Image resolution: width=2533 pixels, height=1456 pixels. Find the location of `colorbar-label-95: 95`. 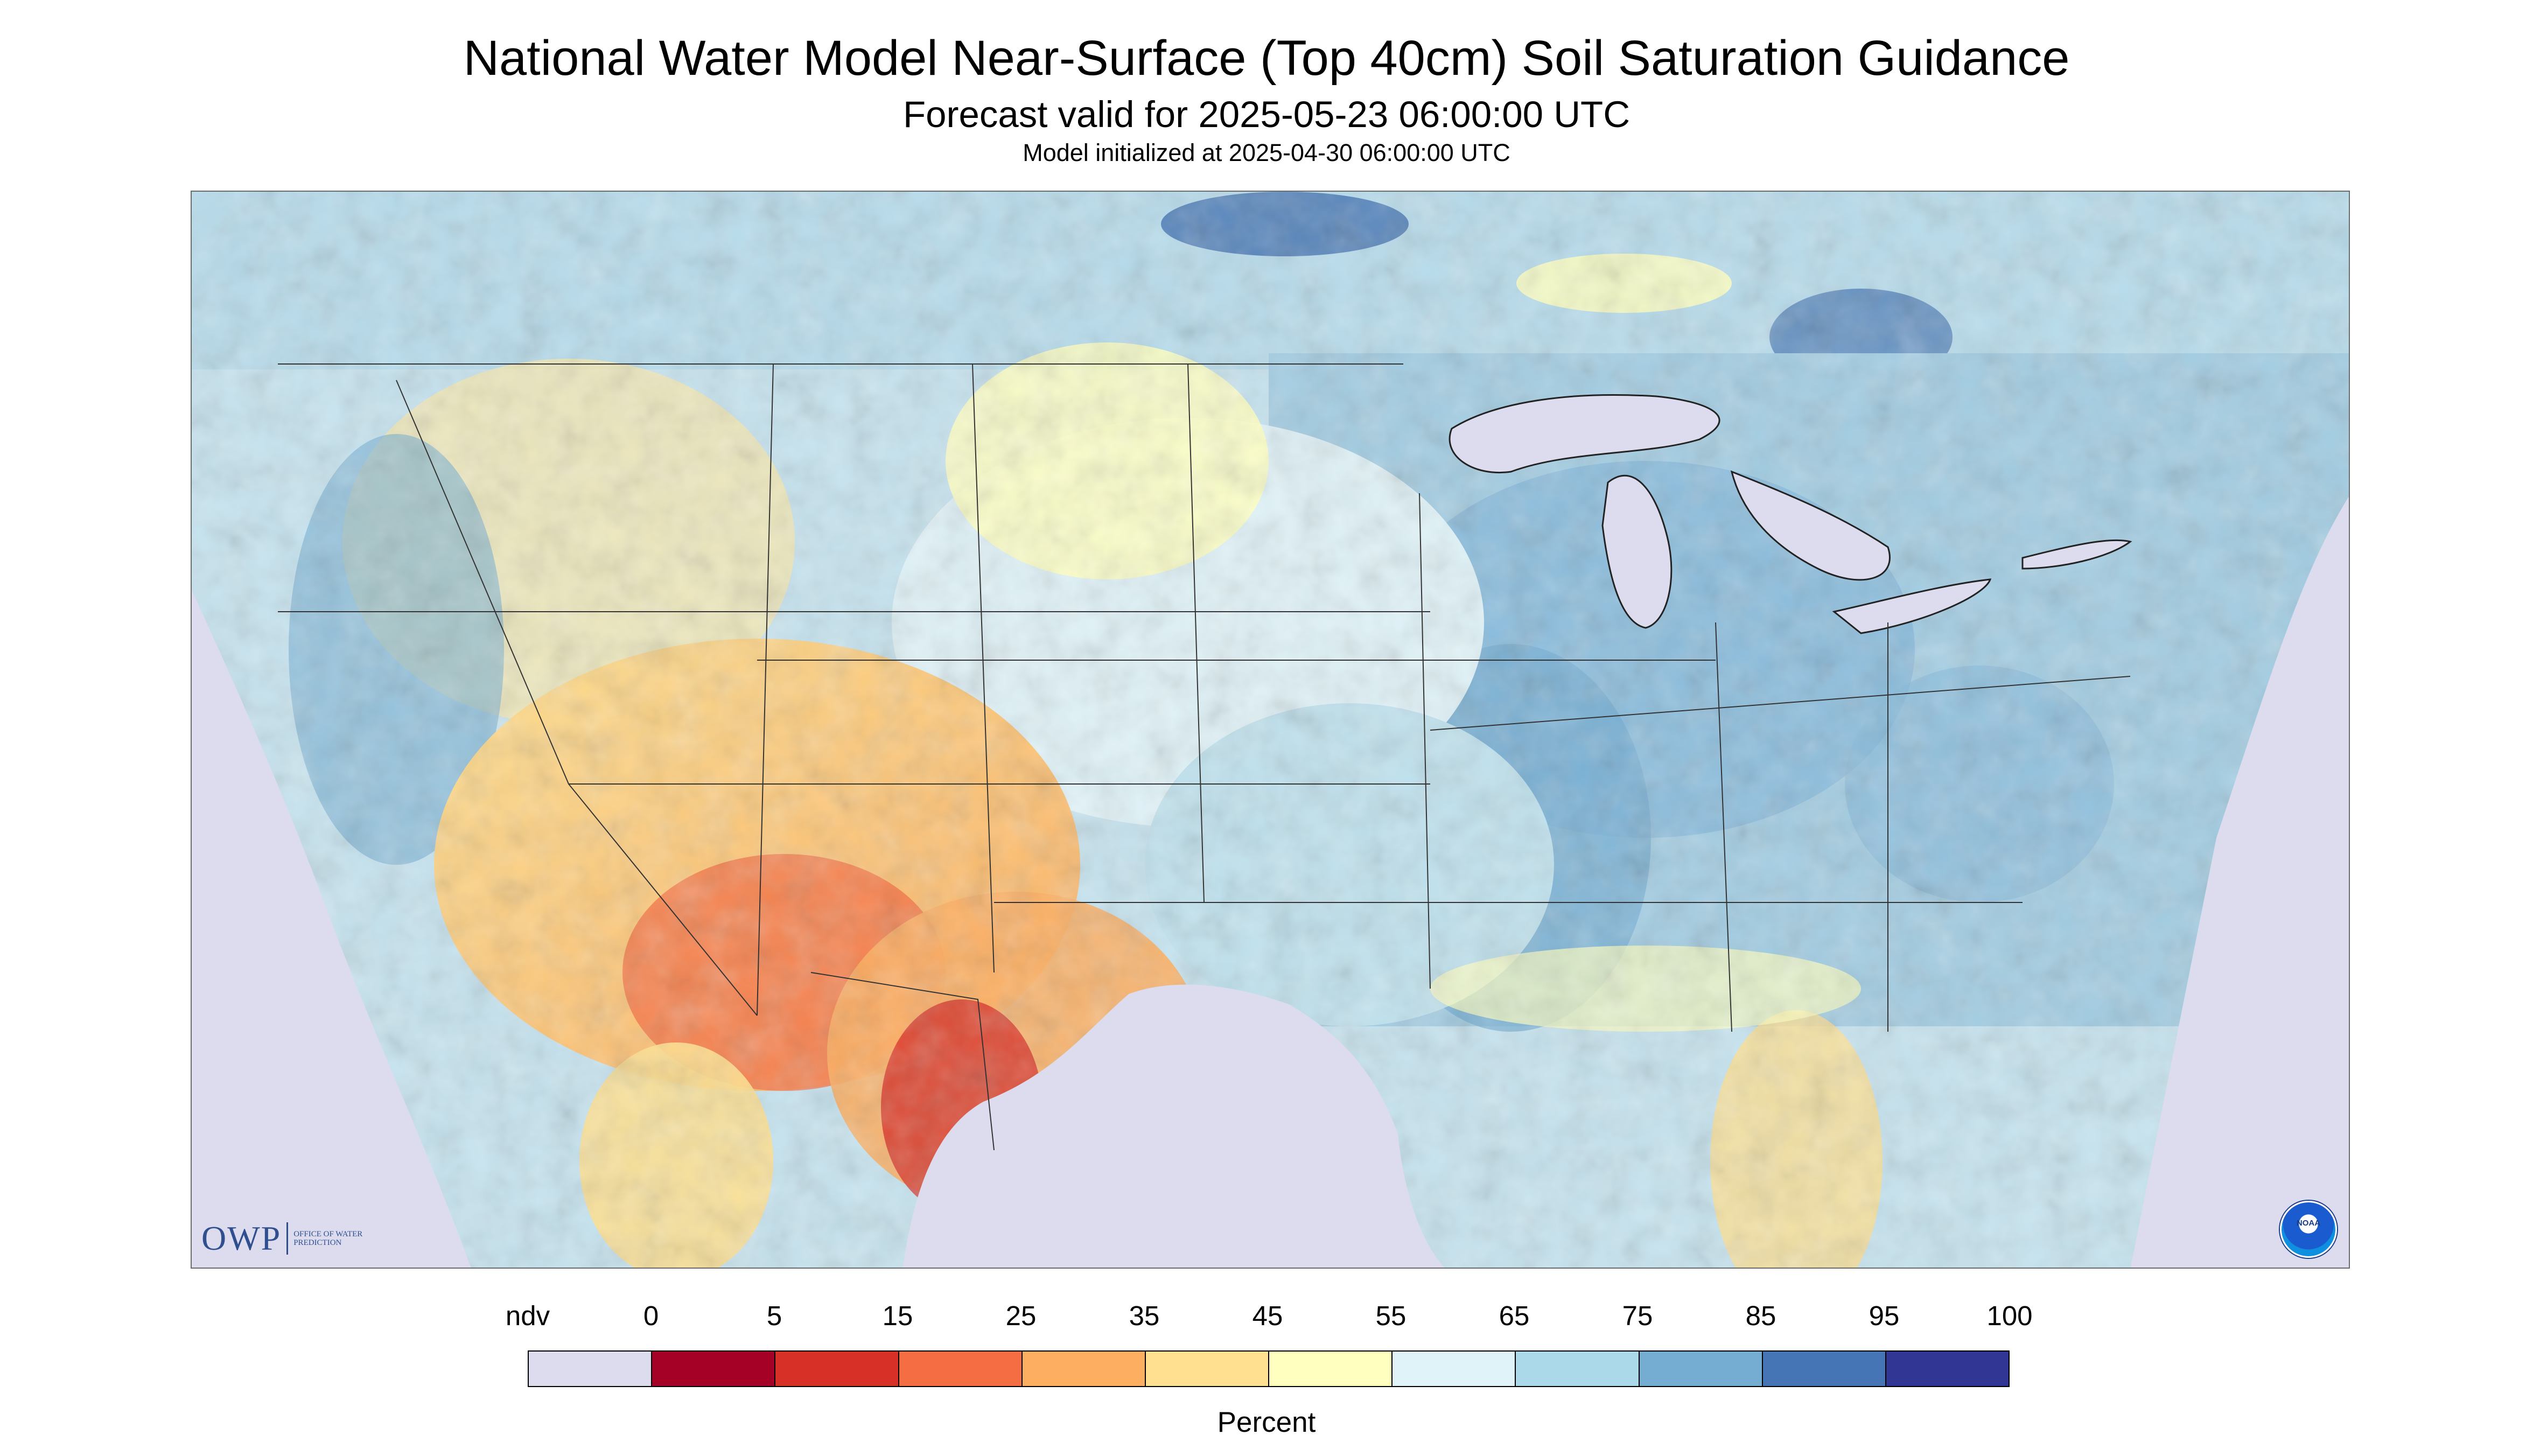

colorbar-label-95: 95 is located at coordinates (1884, 1315).